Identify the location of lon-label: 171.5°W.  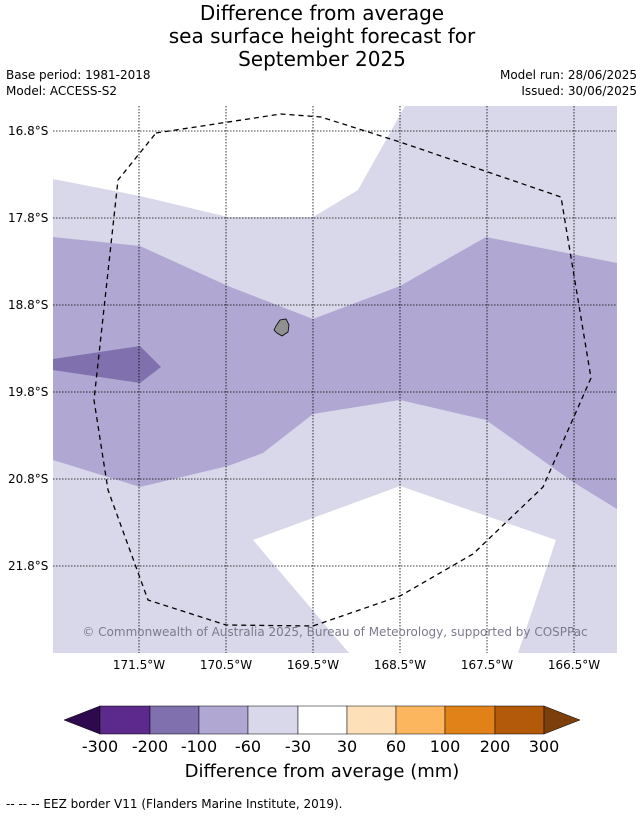
(139, 665).